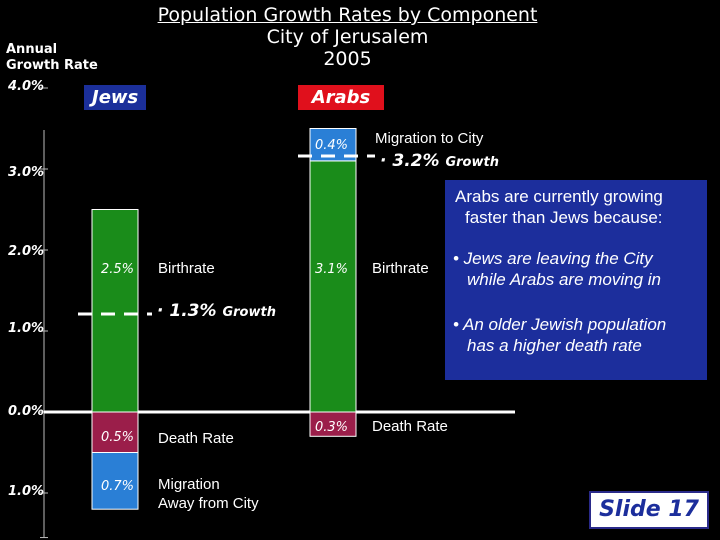 The width and height of the screenshot is (720, 540). Describe the element at coordinates (208, 494) in the screenshot. I see `migration-away-label: Migration Away from City` at that location.